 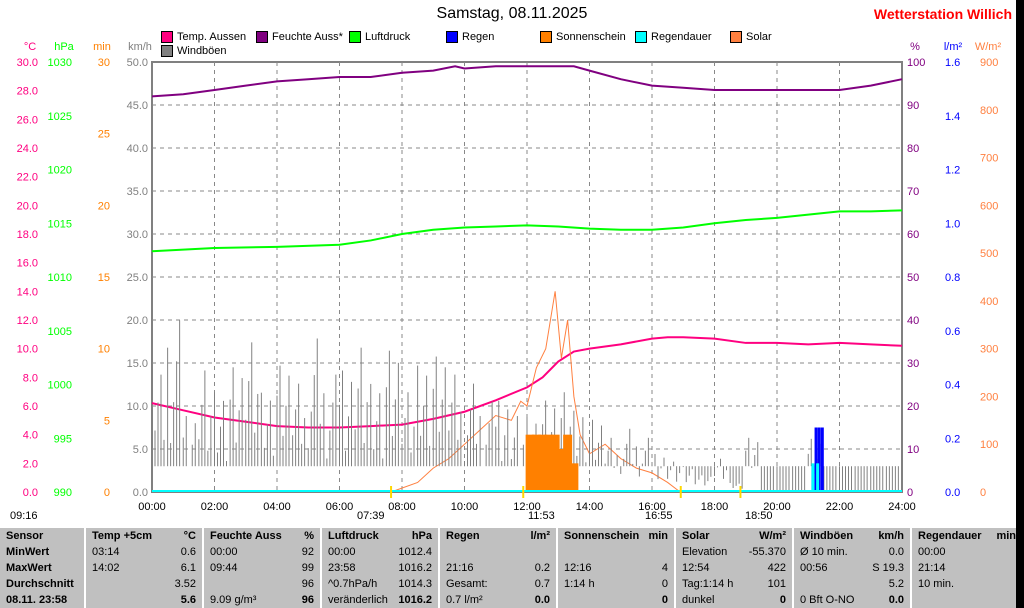 What do you see at coordinates (37, 600) in the screenshot?
I see `table-cell: 08.11. 23:58` at bounding box center [37, 600].